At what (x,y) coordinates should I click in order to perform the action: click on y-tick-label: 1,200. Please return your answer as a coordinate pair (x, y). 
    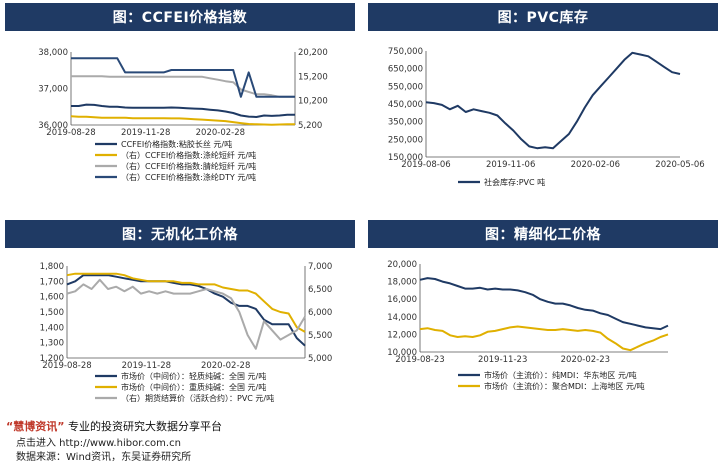
    Looking at the image, I should click on (52, 359).